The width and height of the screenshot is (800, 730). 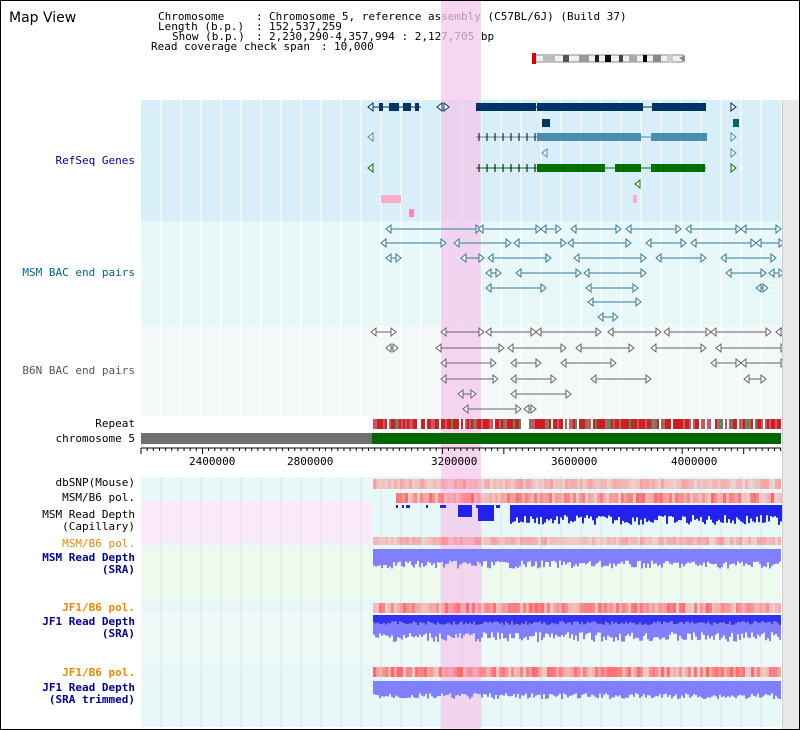 What do you see at coordinates (98, 526) in the screenshot?
I see `msm-depth-capillary-sublabel: (Capillary)` at bounding box center [98, 526].